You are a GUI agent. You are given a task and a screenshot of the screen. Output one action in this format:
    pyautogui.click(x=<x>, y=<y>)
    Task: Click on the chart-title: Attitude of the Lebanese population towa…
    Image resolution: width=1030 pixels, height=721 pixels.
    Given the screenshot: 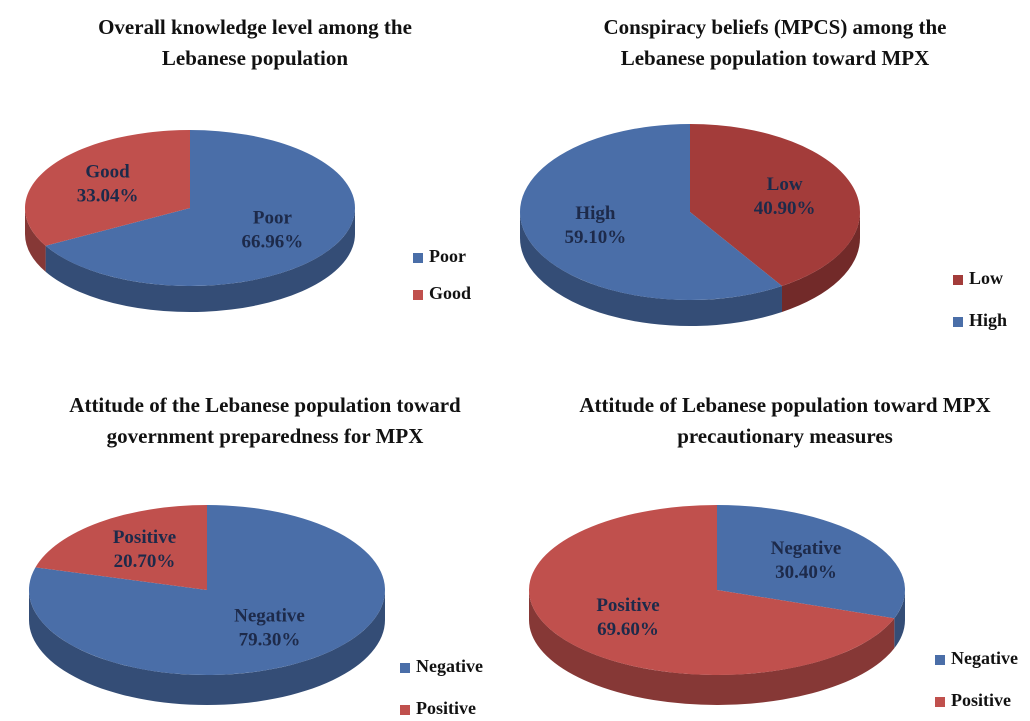 What is the action you would take?
    pyautogui.click(x=265, y=420)
    